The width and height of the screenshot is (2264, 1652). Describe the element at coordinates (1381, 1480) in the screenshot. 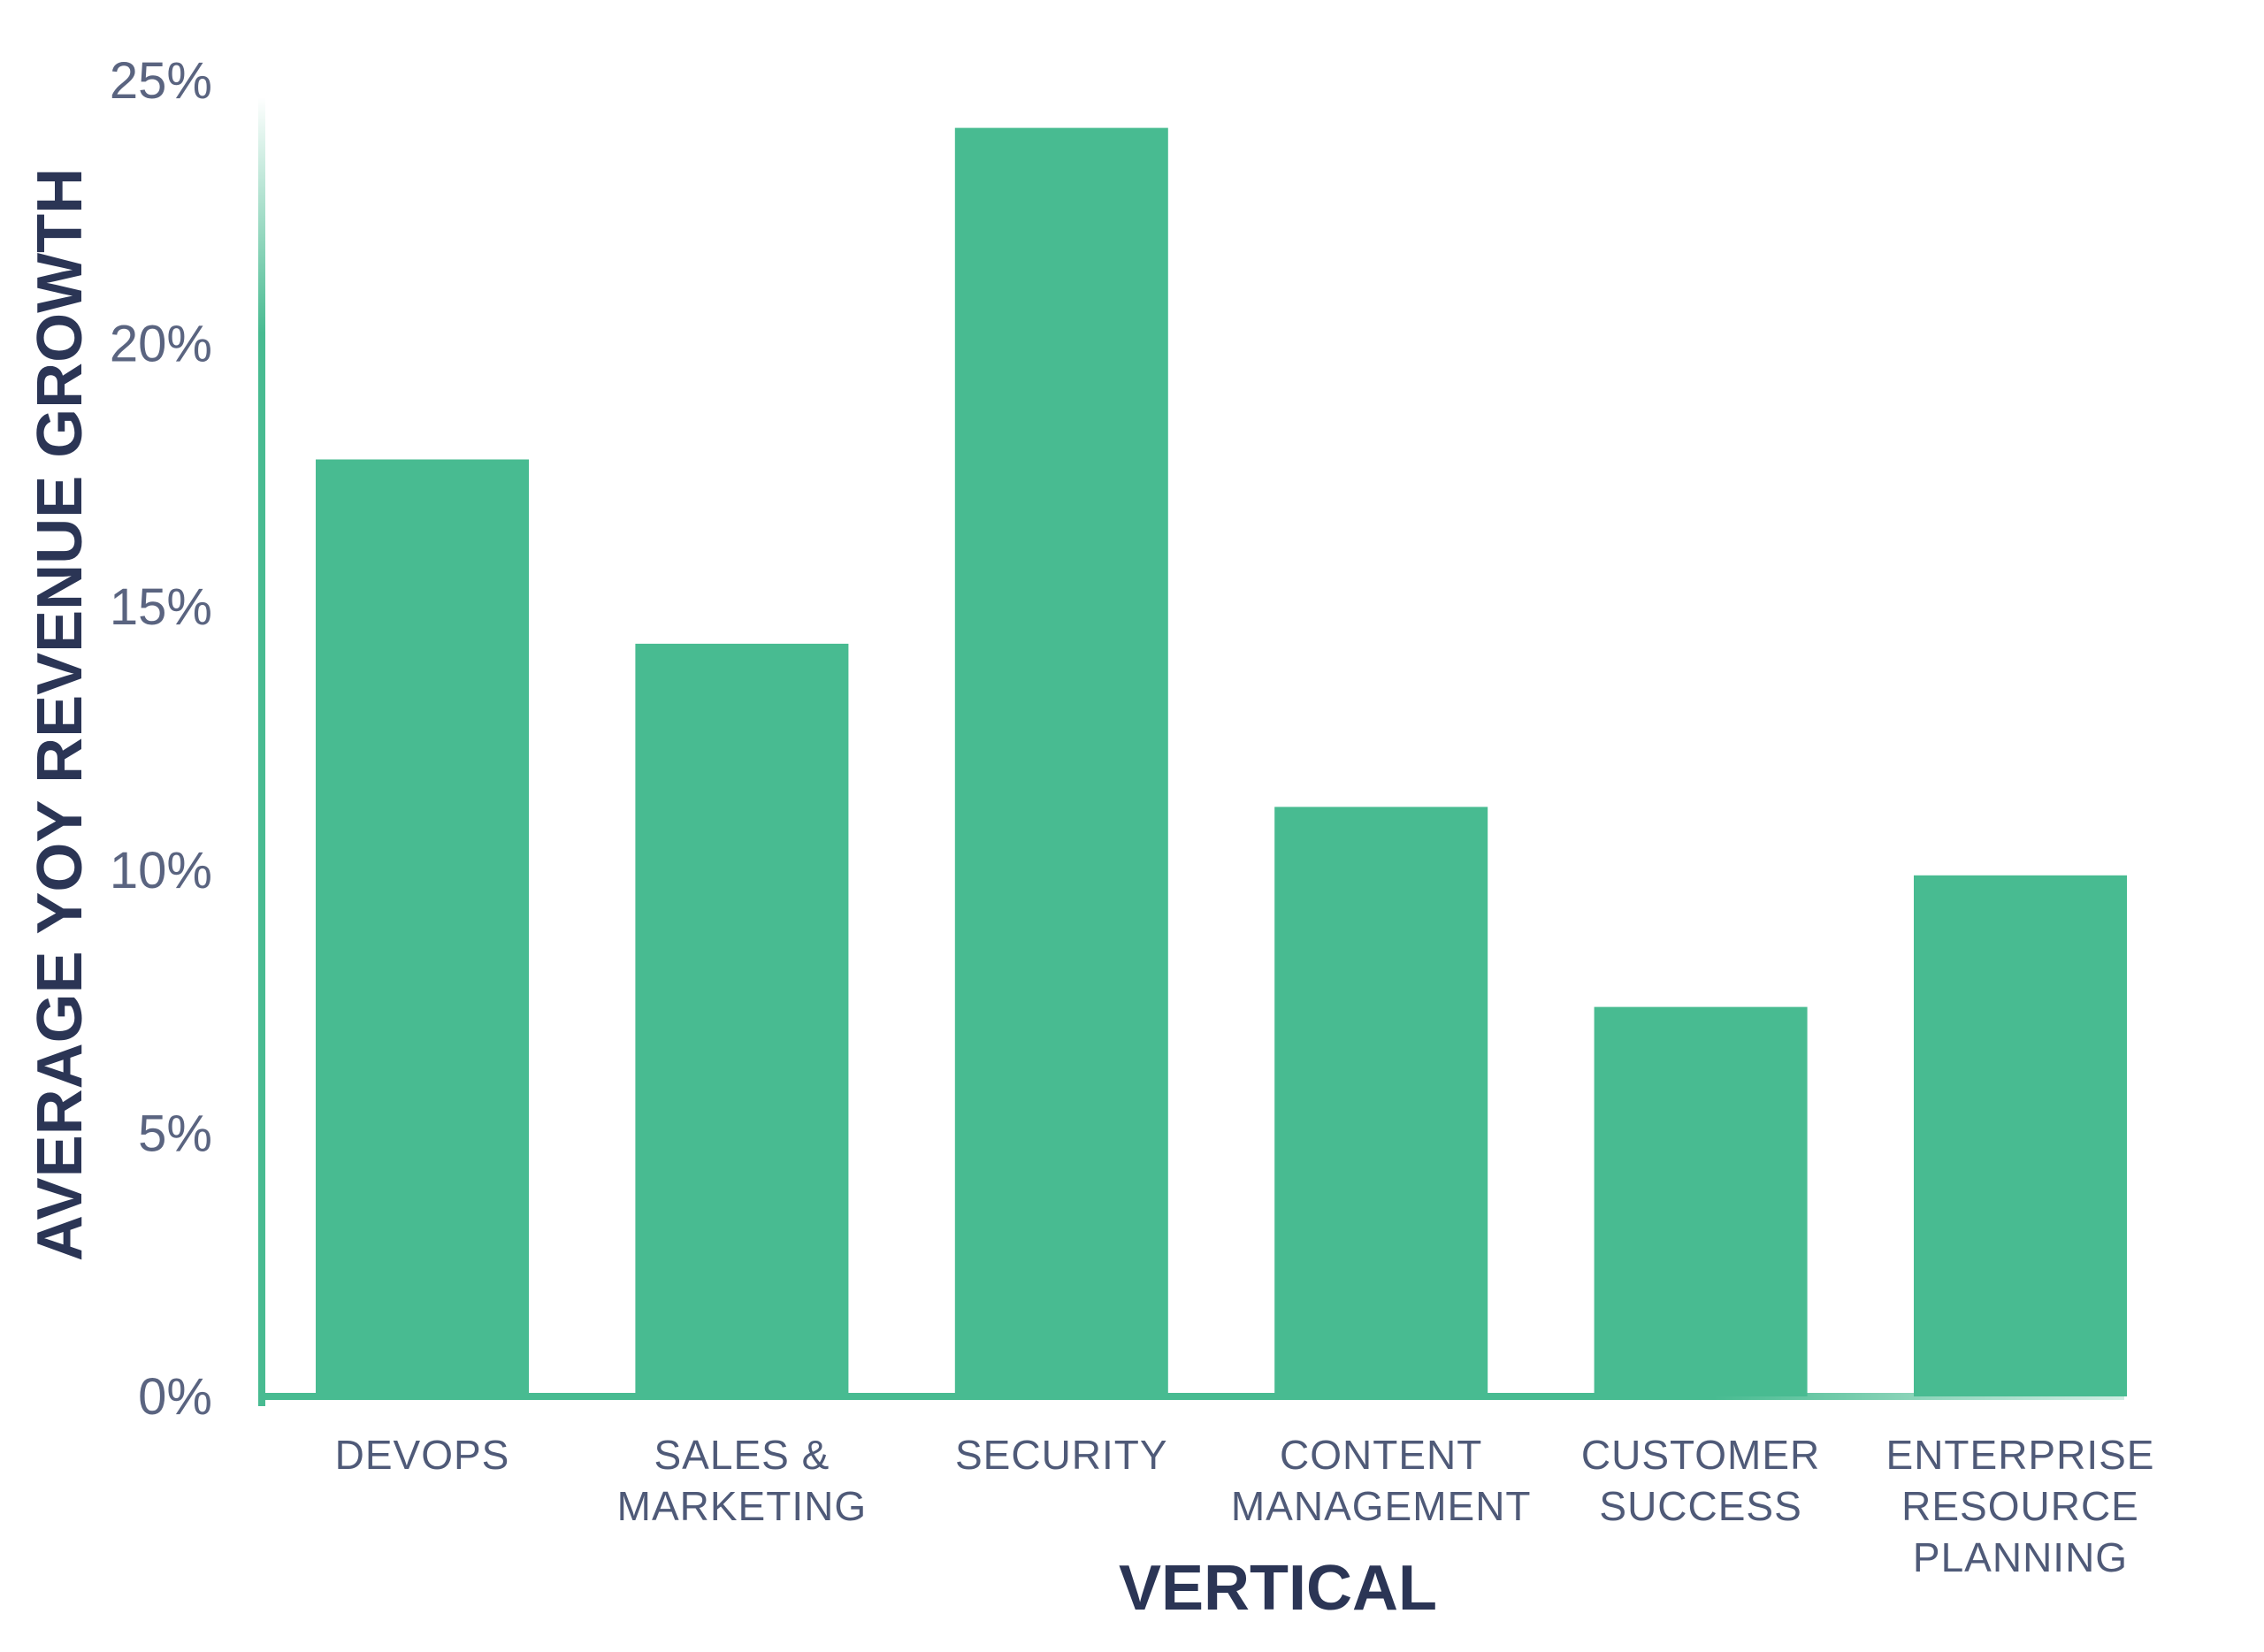

I see `x-category-label: CONTENT MANAGEMENT` at that location.